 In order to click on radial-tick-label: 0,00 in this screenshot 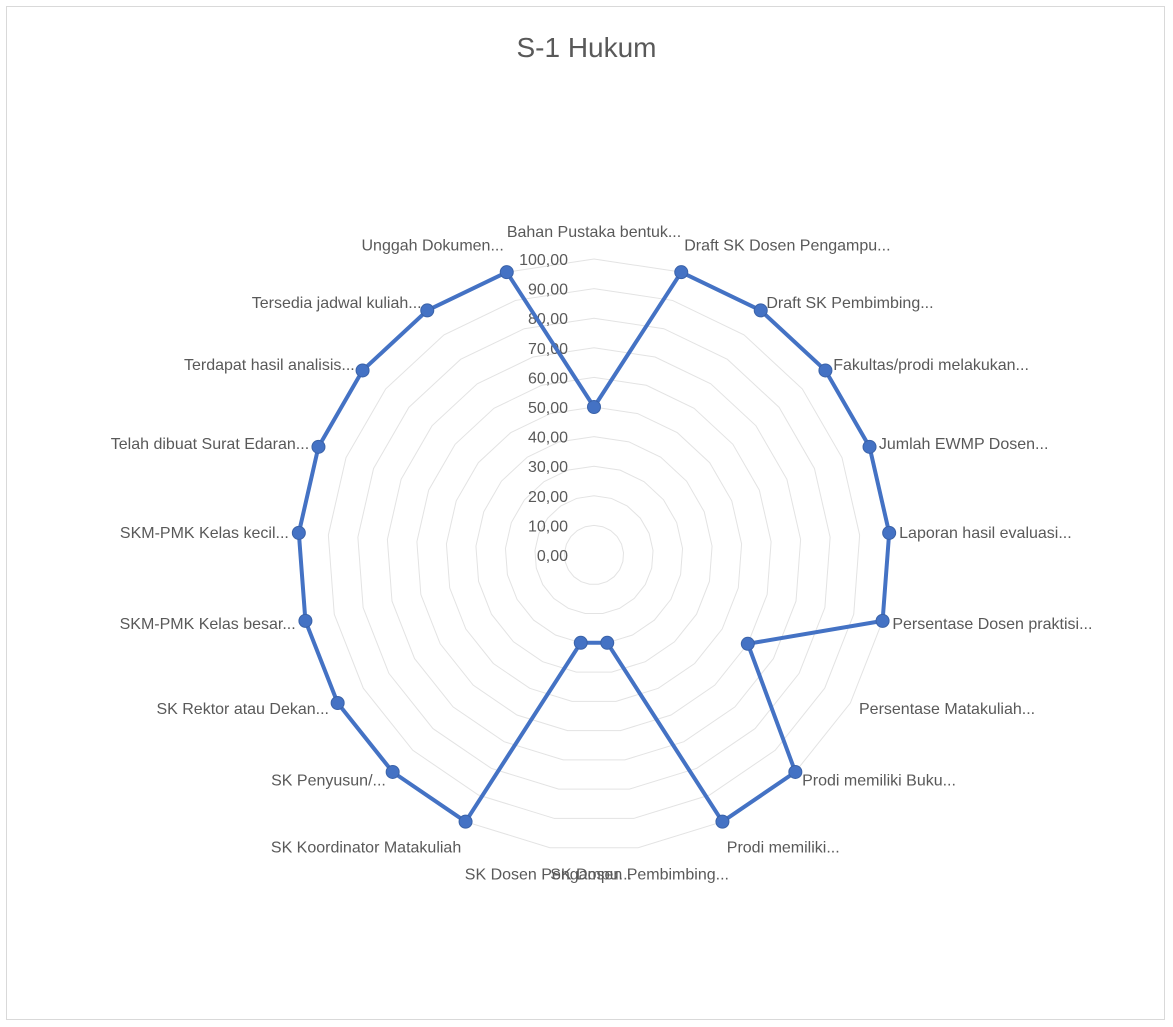, I will do `click(552, 556)`.